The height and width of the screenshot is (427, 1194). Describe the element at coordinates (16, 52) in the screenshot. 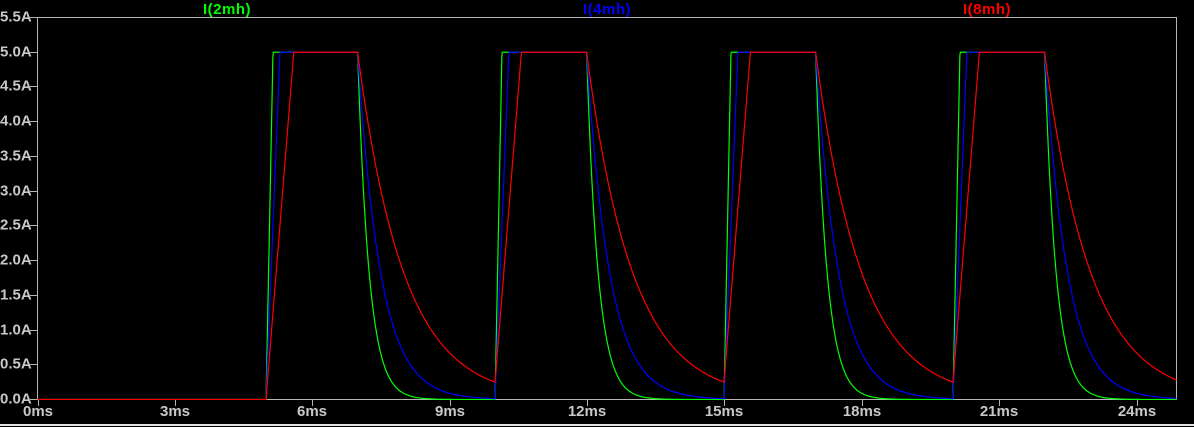

I see `y-axis-tick-label: 5.0A` at that location.